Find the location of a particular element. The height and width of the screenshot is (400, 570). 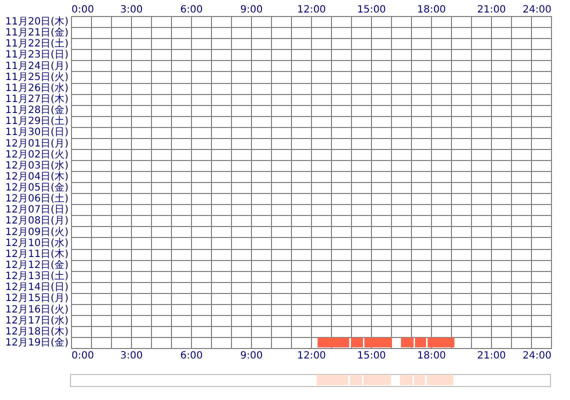

x2-tick-label: 12:00 is located at coordinates (311, 356).